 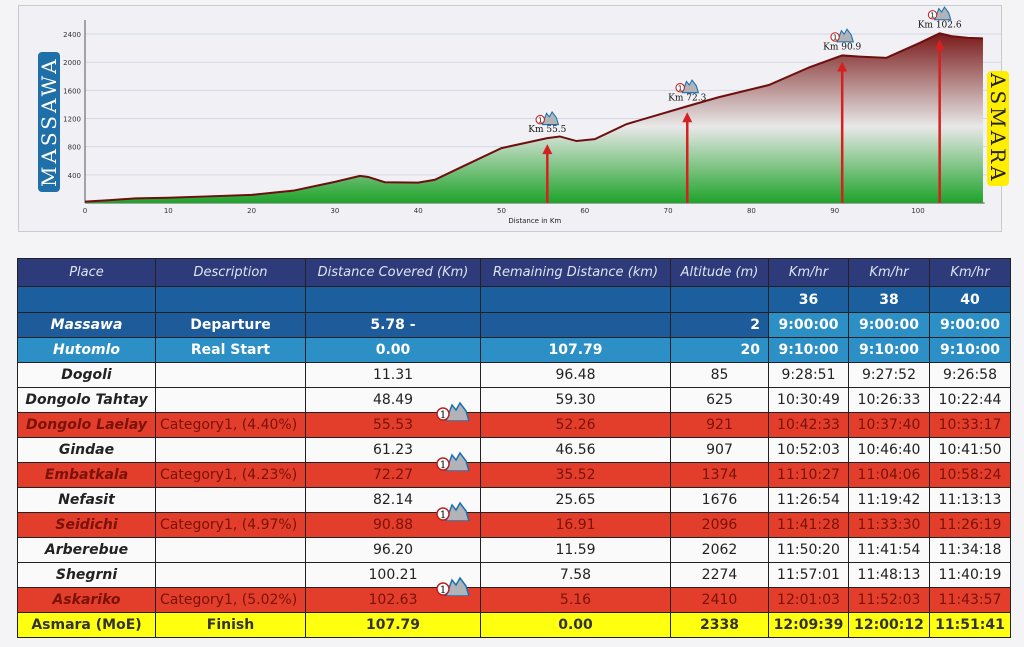 I want to click on climb-marker-label: Km 72.3, so click(x=687, y=98).